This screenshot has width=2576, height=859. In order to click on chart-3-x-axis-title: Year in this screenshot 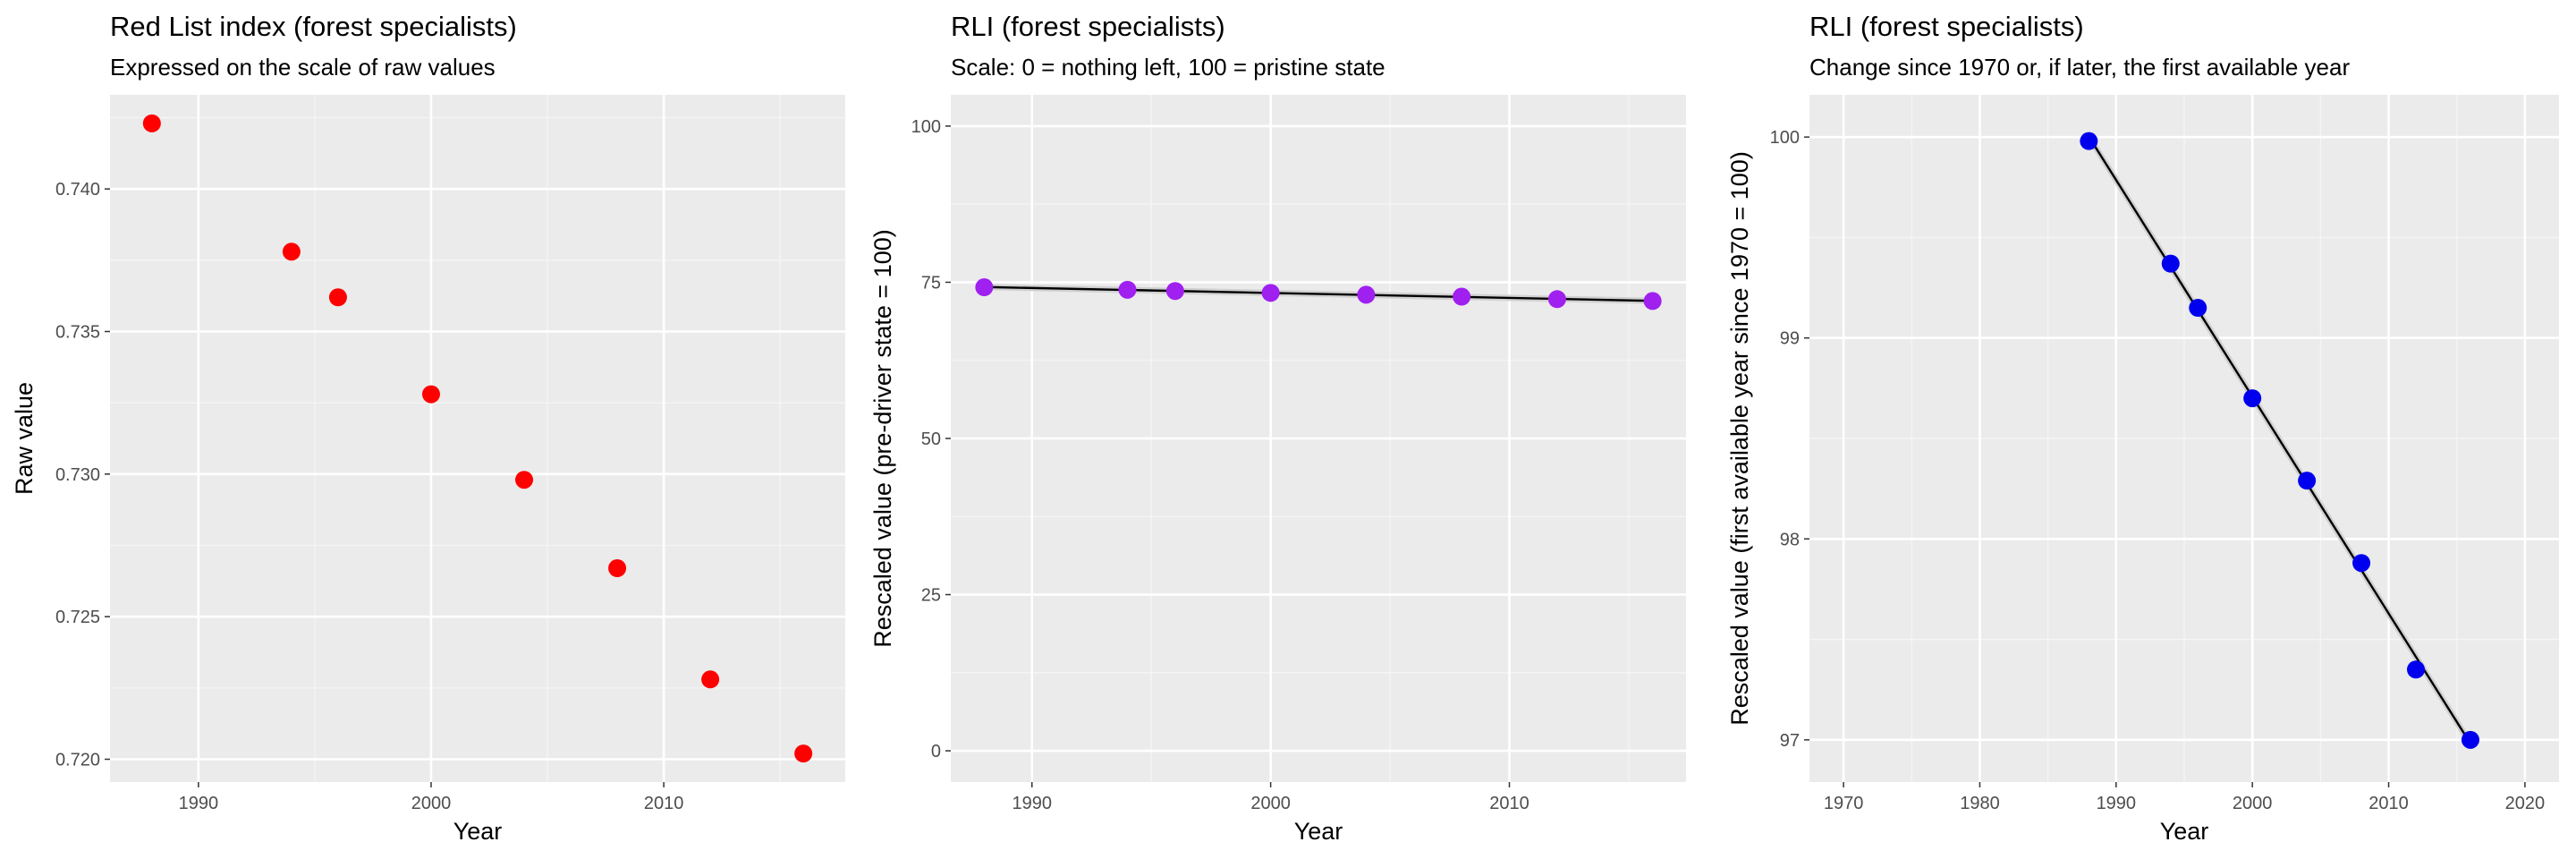, I will do `click(2184, 831)`.